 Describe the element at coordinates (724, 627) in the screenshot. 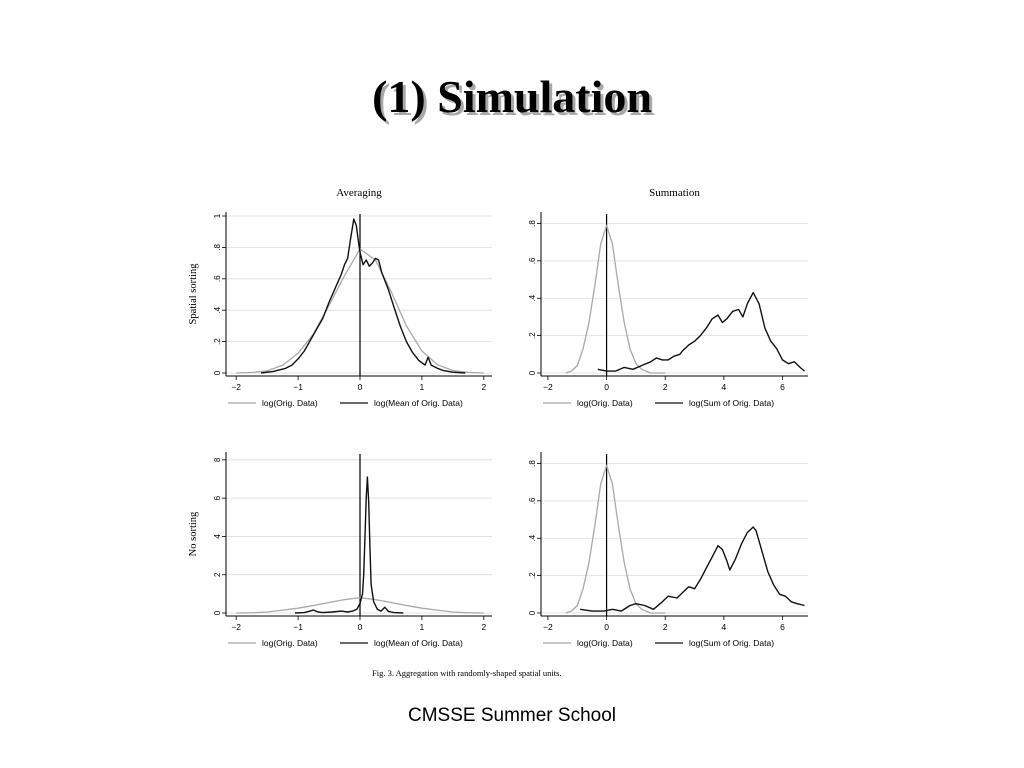

I see `bottom-right-xtick-label: 4` at that location.